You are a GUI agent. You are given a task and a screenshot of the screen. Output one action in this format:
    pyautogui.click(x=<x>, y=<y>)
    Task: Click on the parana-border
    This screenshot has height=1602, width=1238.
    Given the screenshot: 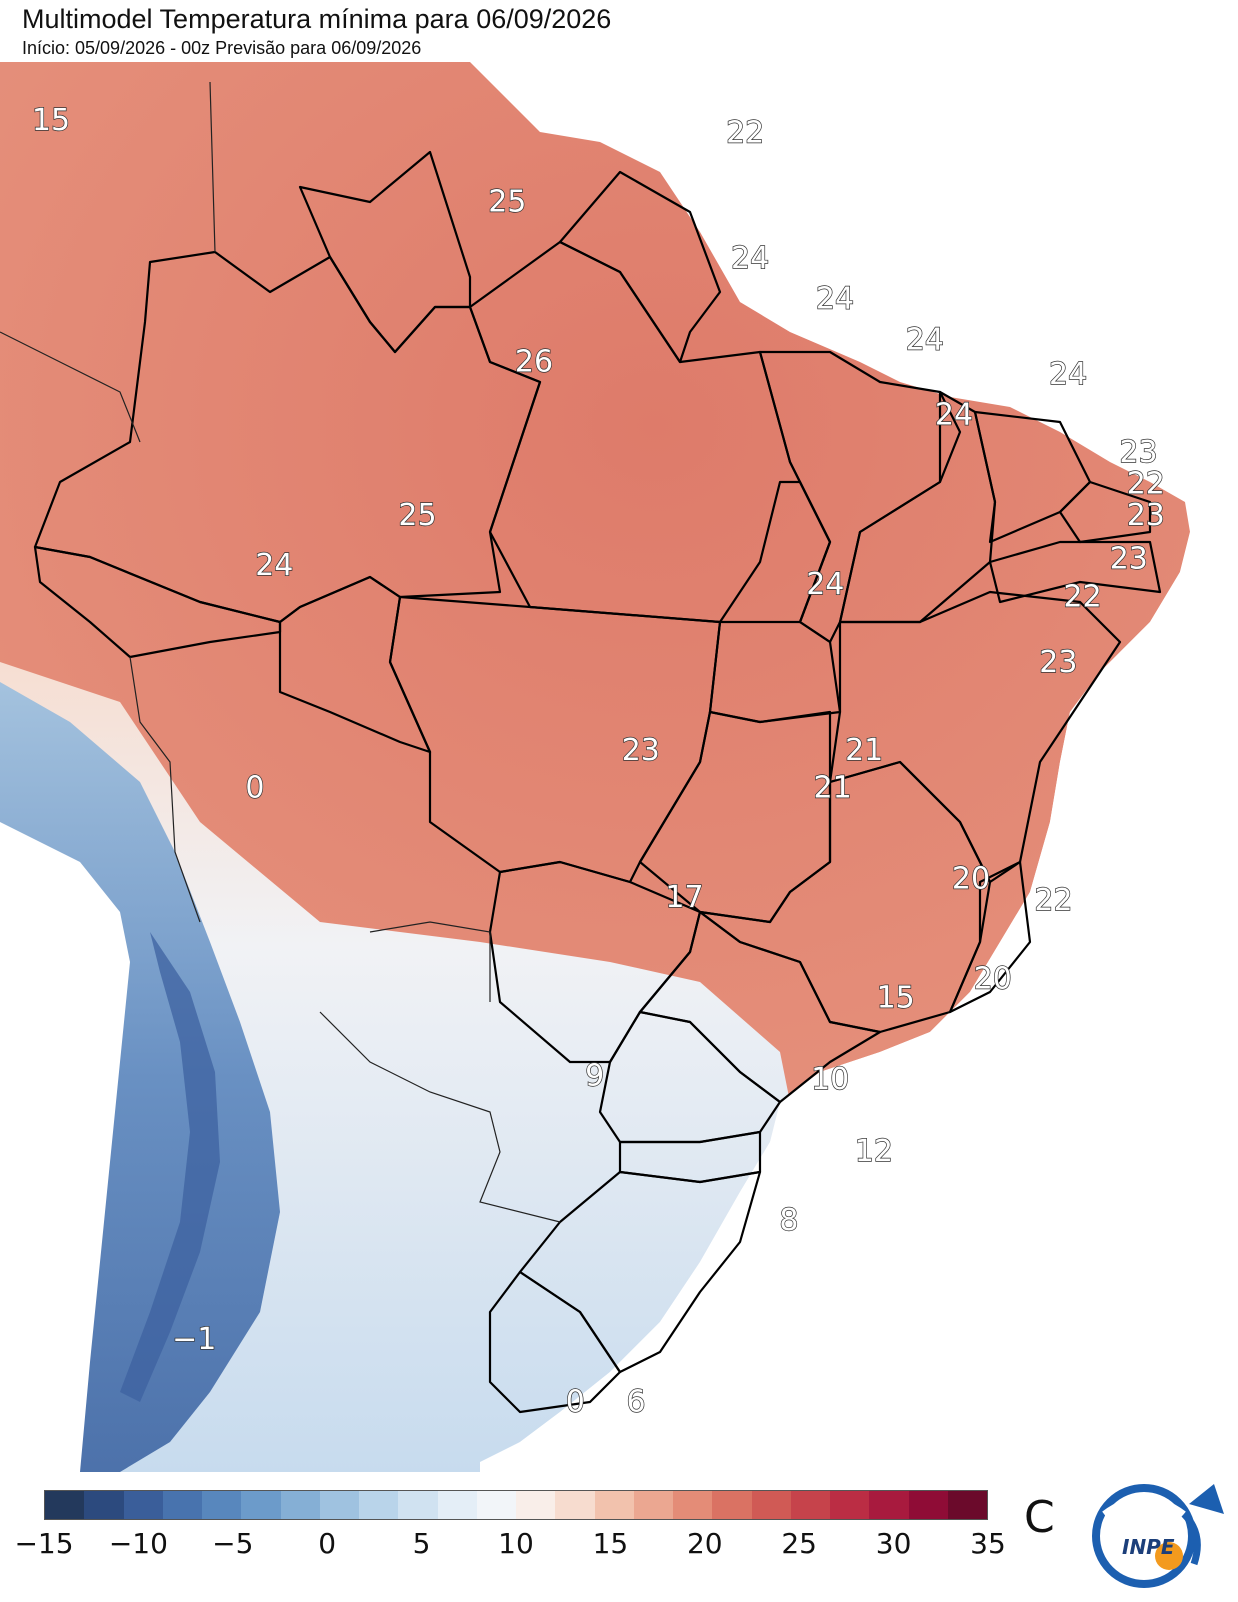 What is the action you would take?
    pyautogui.click(x=690, y=1077)
    